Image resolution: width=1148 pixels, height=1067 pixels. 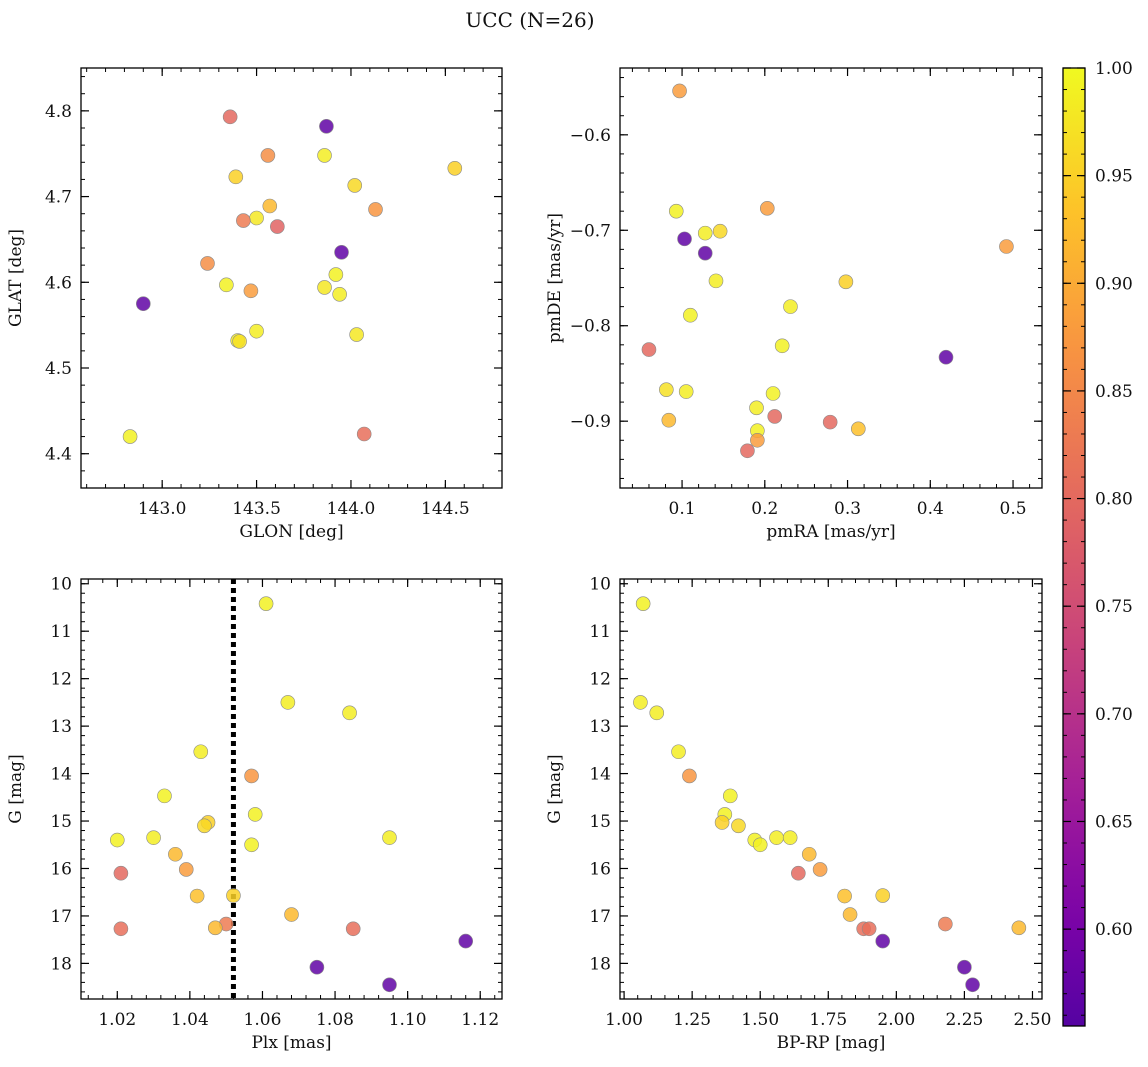 I want to click on colorbar-tick-label: 0.75, so click(x=1114, y=607).